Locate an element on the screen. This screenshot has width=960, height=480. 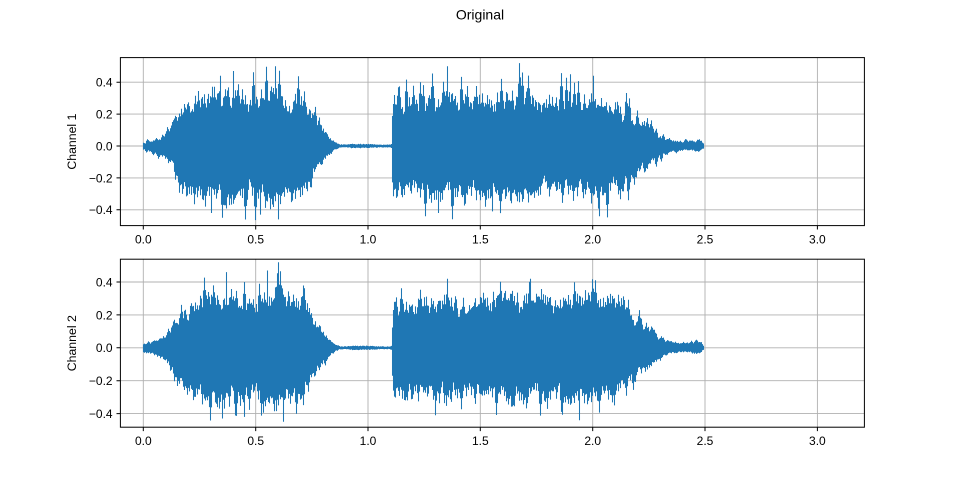
svg-text: Original is located at coordinates (480, 15).